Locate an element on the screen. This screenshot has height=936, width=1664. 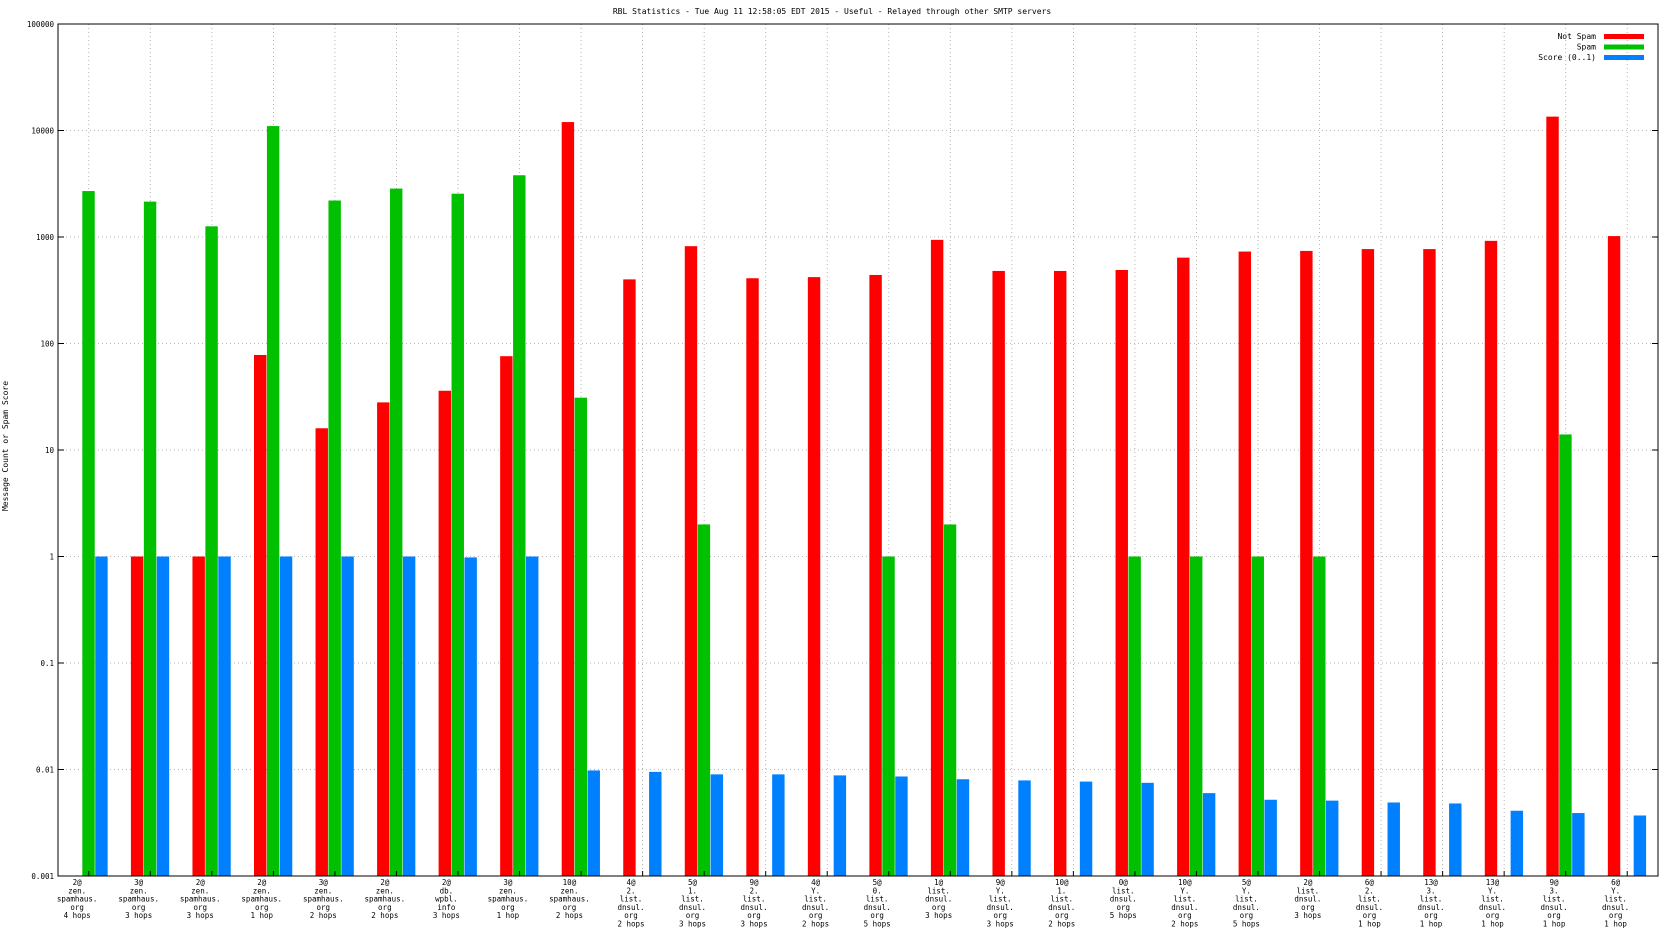
x-category-label: 2@ list. dnsul. org 3 hops is located at coordinates (1307, 899).